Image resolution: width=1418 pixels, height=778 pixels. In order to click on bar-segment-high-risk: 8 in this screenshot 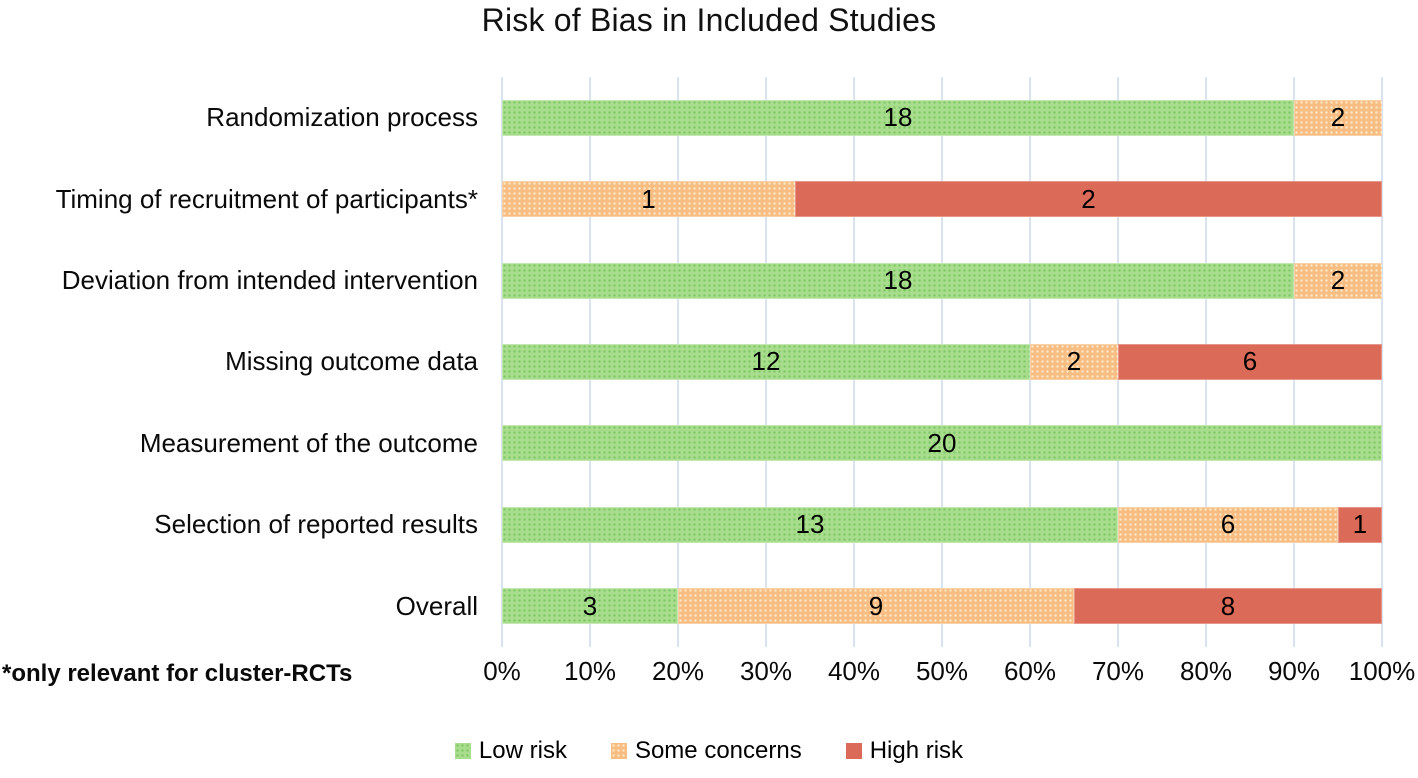, I will do `click(1228, 606)`.